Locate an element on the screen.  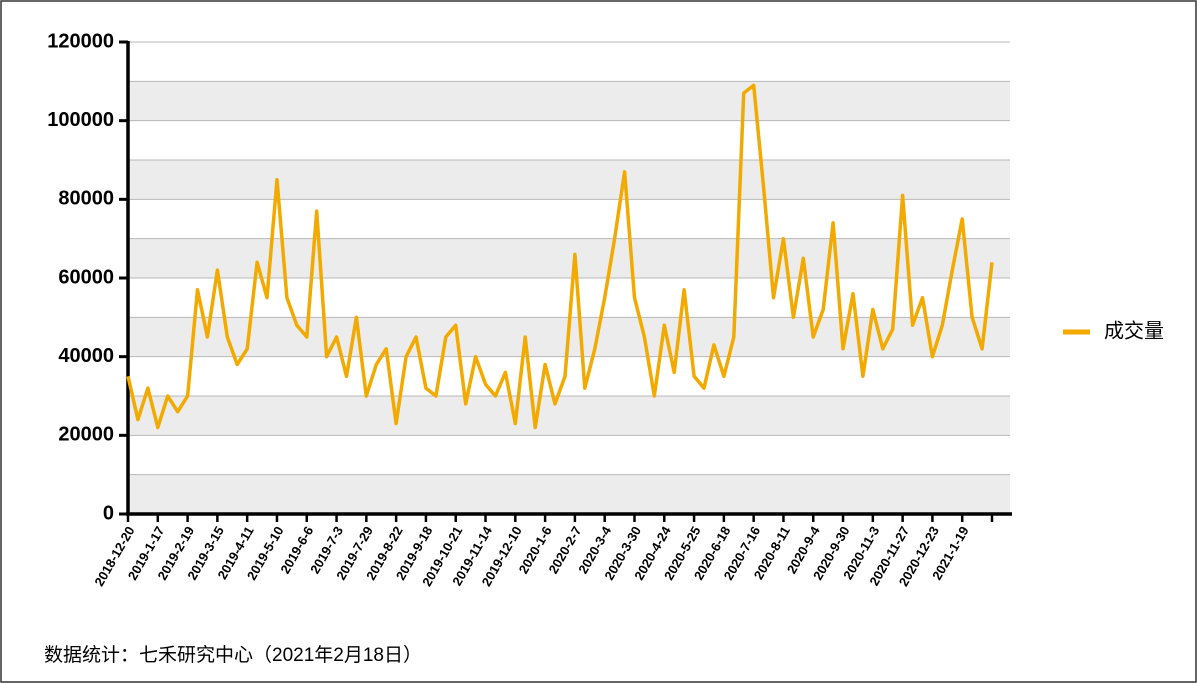
legend-label: 成交量 is located at coordinates (1134, 330).